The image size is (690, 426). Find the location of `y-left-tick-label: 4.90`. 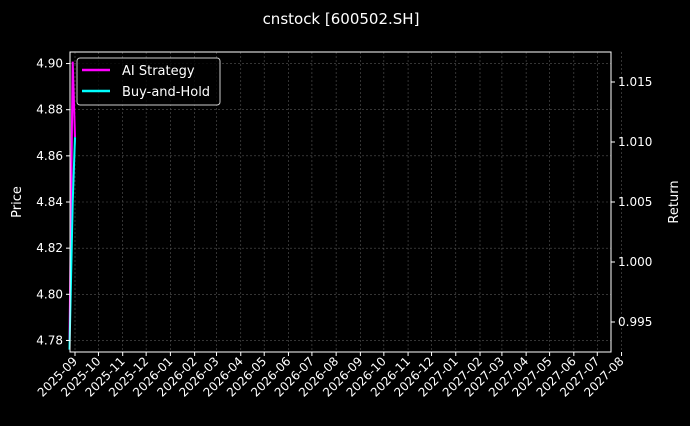

y-left-tick-label: 4.90 is located at coordinates (49, 64).